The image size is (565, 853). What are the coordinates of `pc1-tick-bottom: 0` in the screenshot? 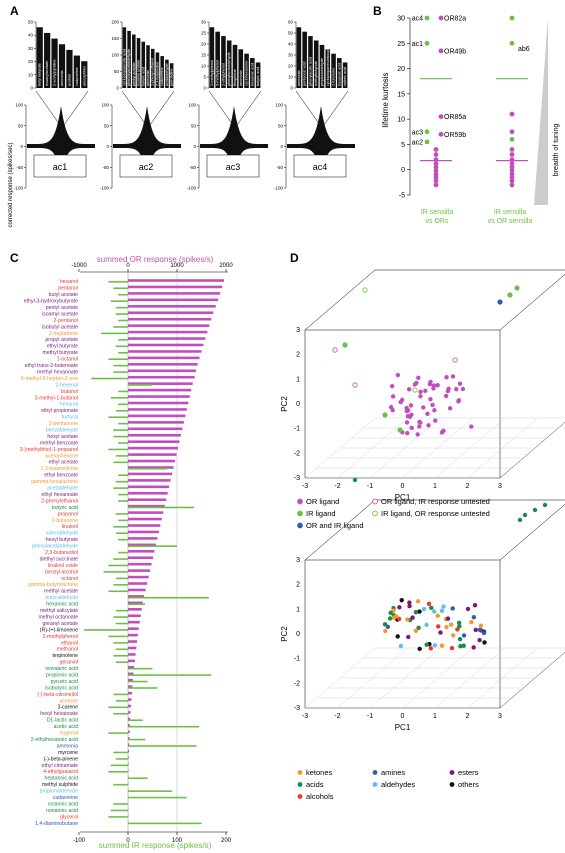 It's located at (403, 716).